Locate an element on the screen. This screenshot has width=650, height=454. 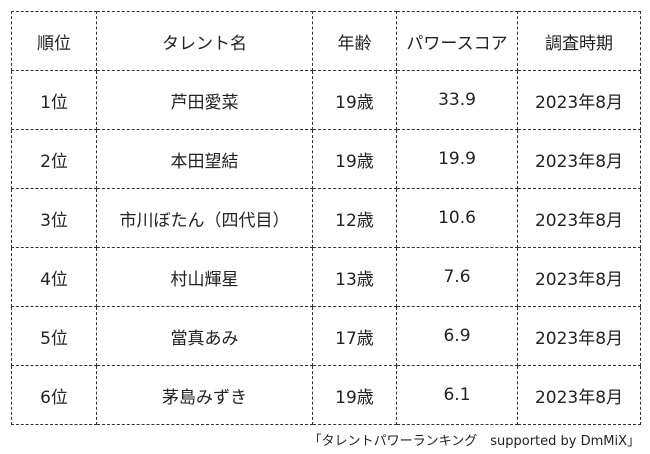
cell-rank: 5位 is located at coordinates (54, 336).